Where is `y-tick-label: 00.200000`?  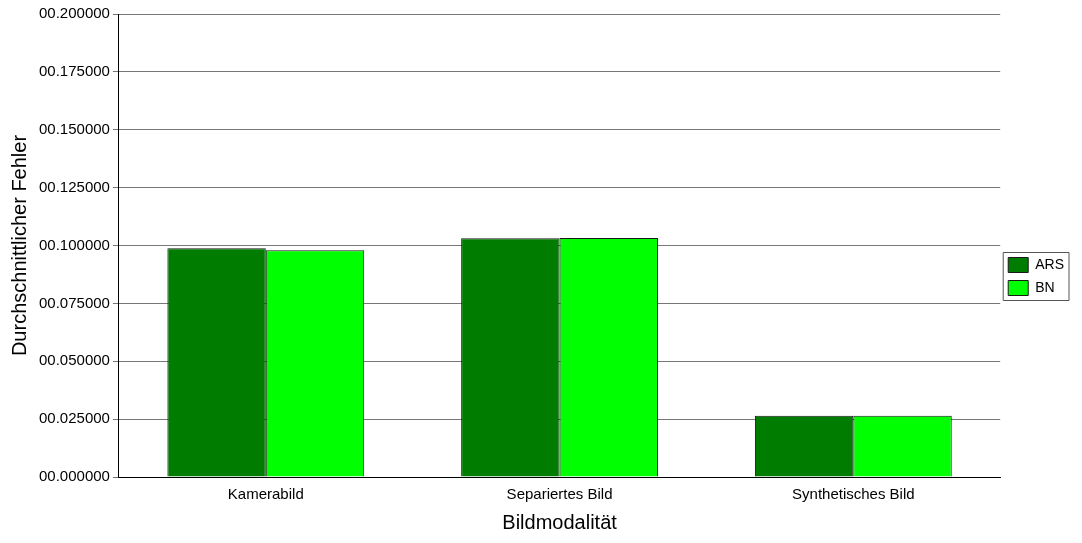
y-tick-label: 00.200000 is located at coordinates (74, 13).